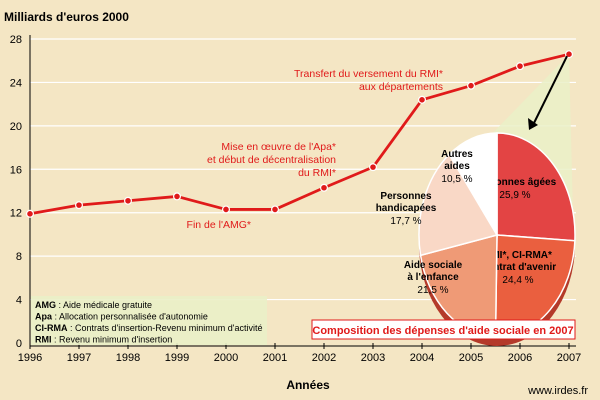  Describe the element at coordinates (373, 358) in the screenshot. I see `x-tick-label: 2003` at that location.